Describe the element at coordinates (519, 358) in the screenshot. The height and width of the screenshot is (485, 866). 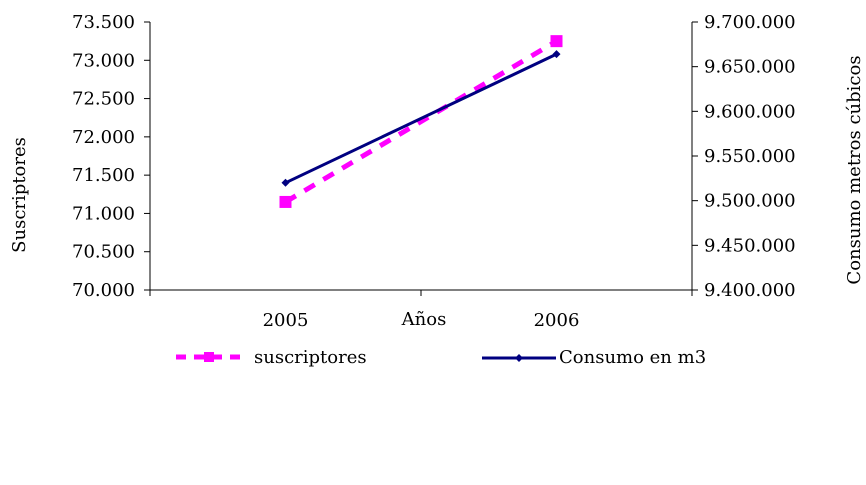
I see `legend-marker-consumo` at that location.